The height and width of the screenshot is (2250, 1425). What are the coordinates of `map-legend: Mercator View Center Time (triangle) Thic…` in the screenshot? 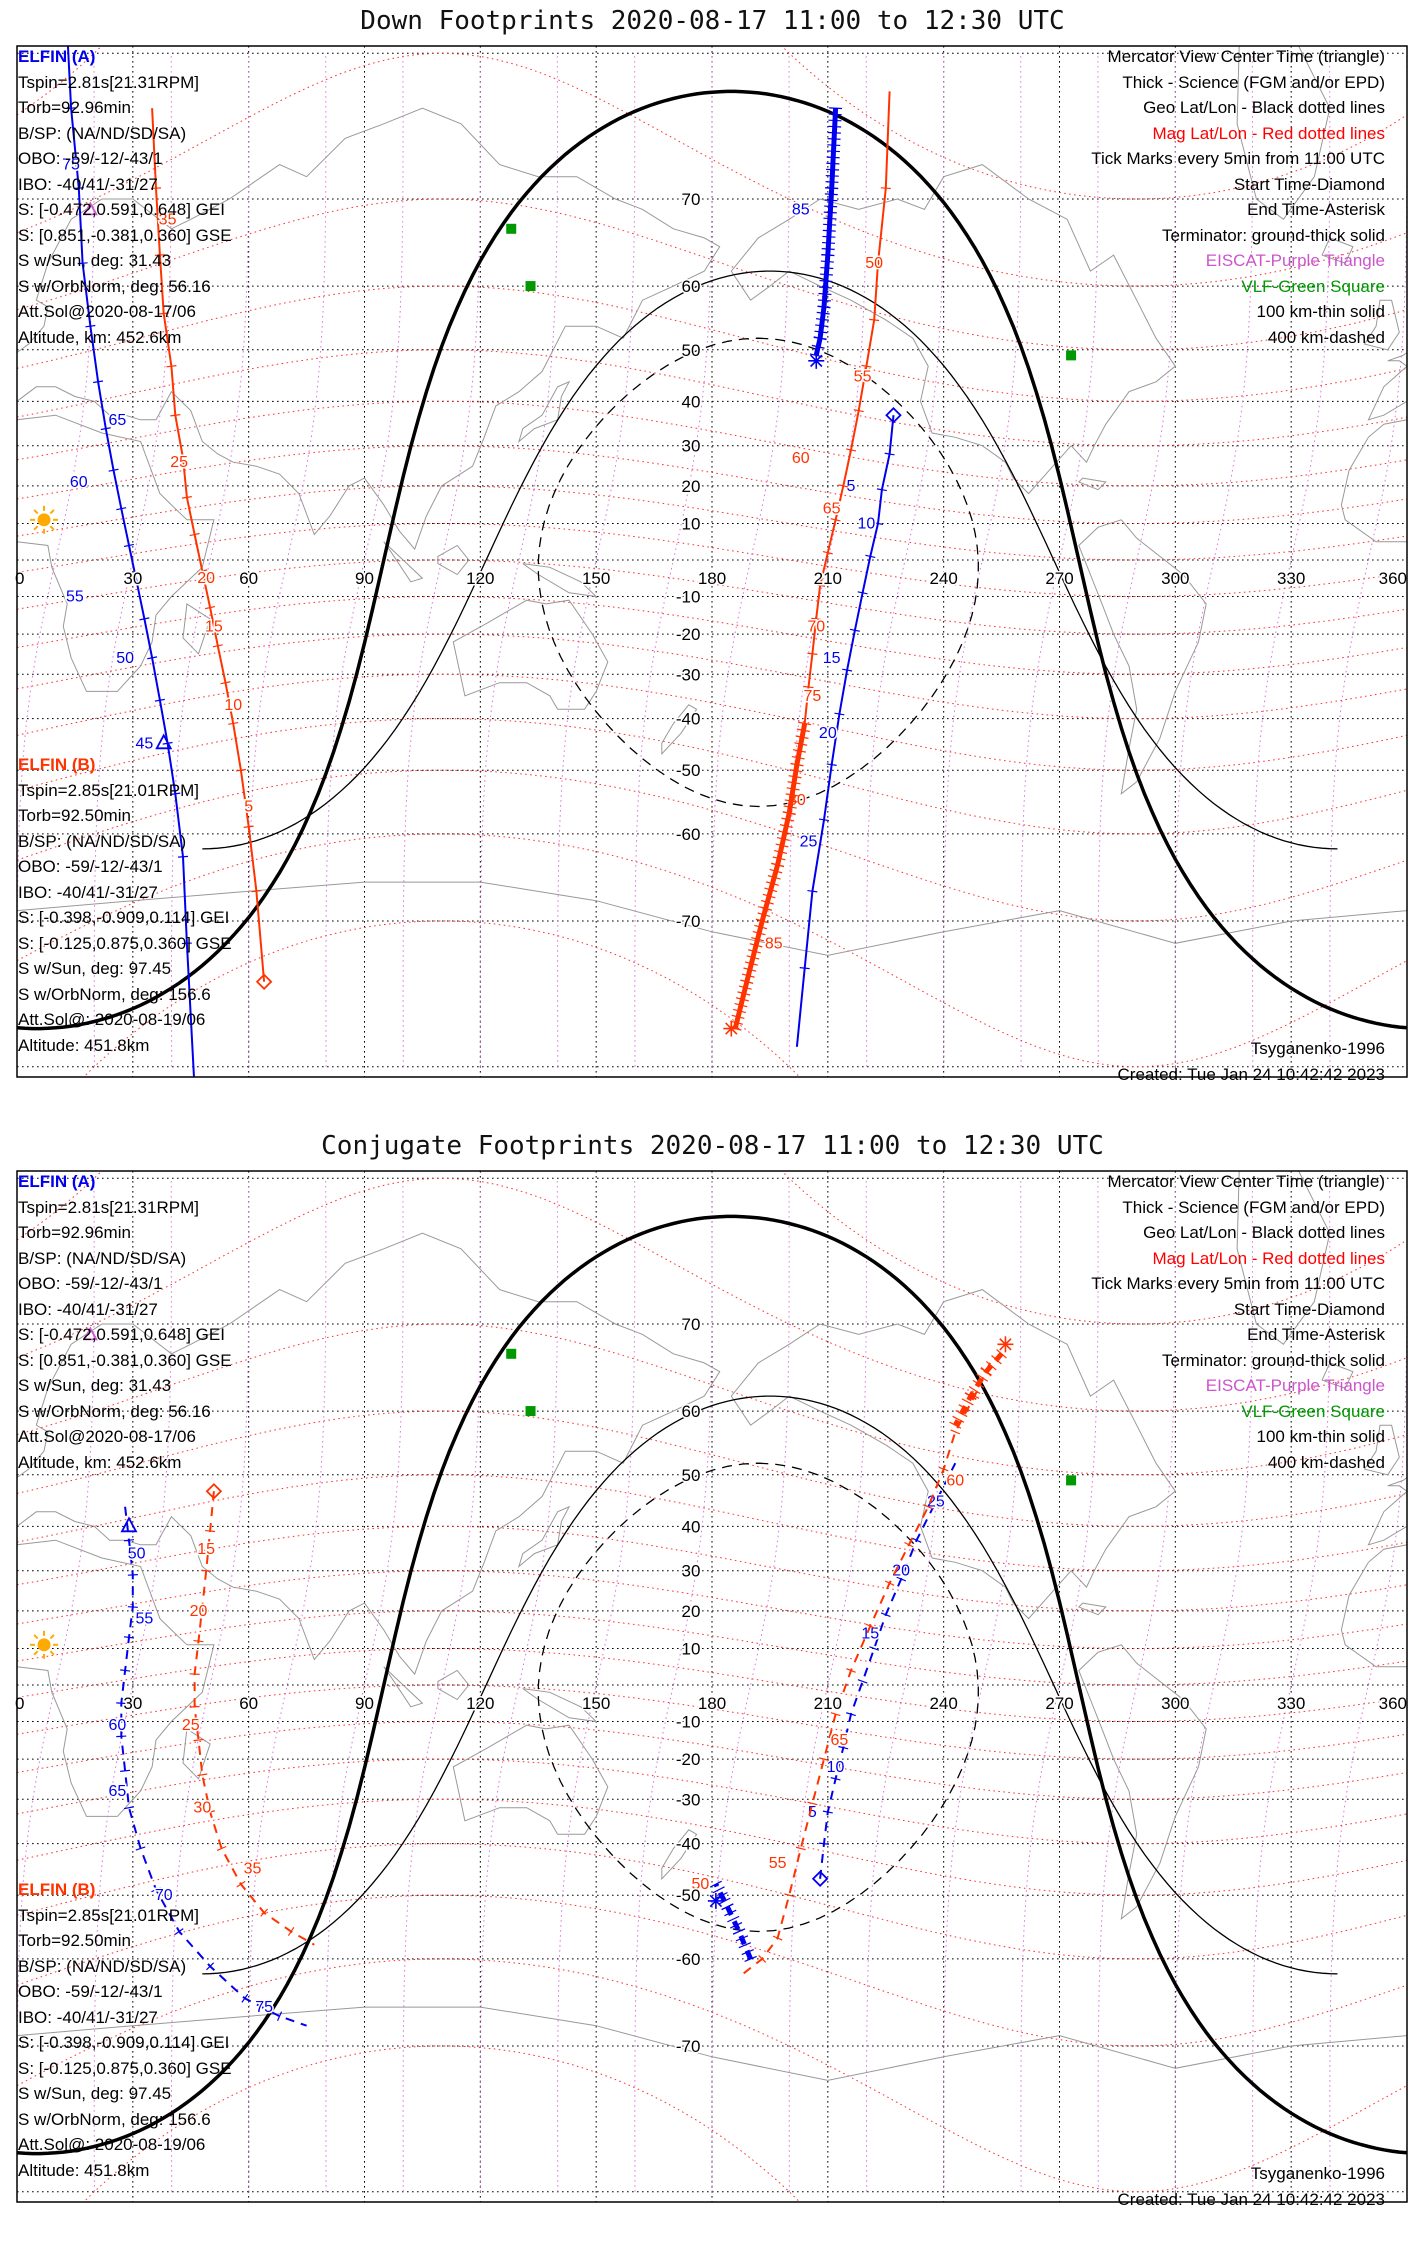 It's located at (1238, 197).